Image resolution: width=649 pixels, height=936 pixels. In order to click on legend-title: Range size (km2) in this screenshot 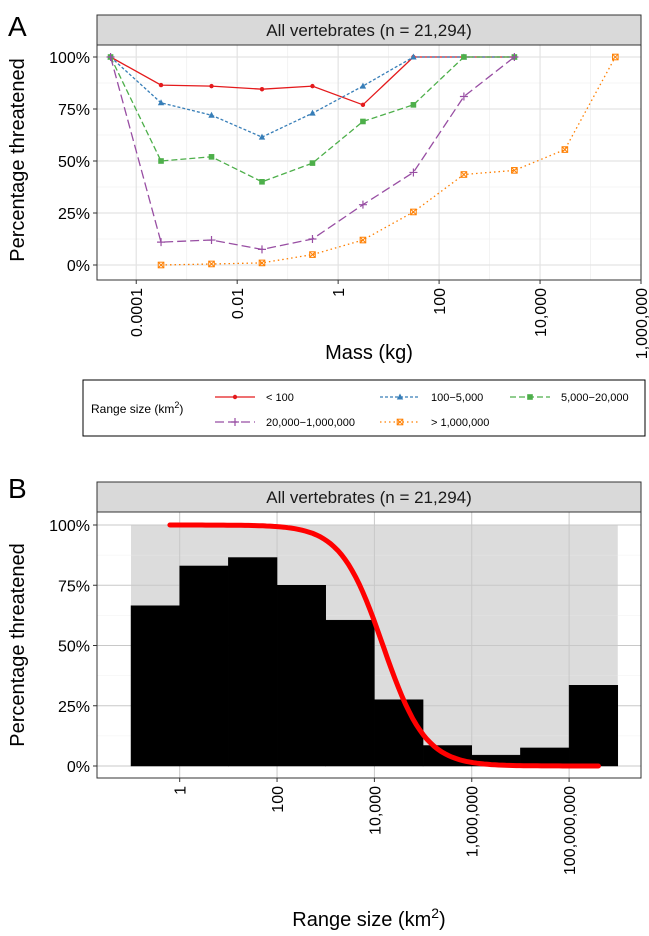, I will do `click(137, 408)`.